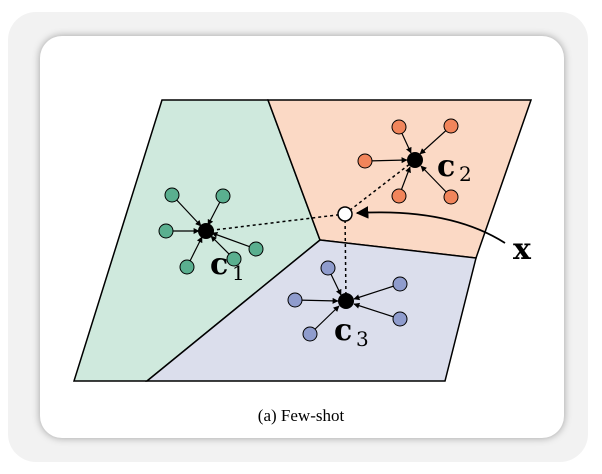 The image size is (602, 474). I want to click on centroid-c2, so click(415, 160).